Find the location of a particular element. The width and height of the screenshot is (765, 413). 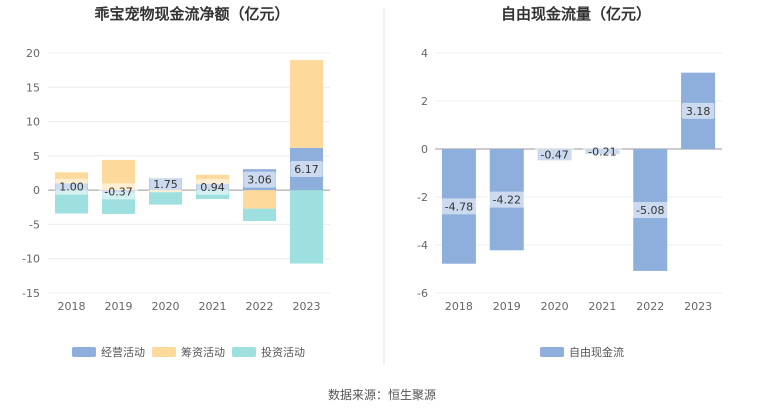

right-data-label: -0.47 is located at coordinates (554, 155).